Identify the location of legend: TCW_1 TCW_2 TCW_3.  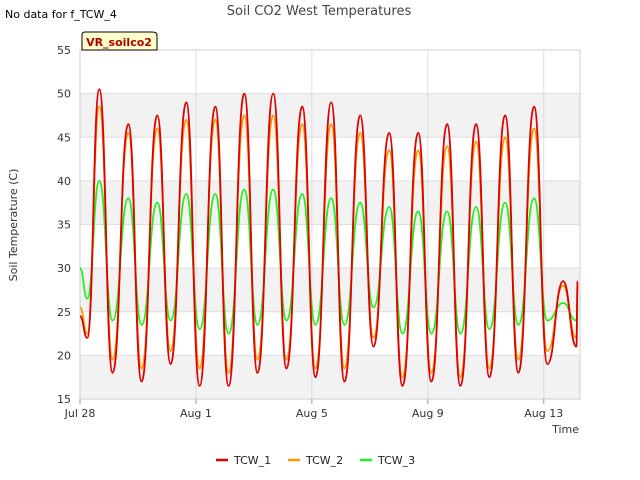
(315, 460).